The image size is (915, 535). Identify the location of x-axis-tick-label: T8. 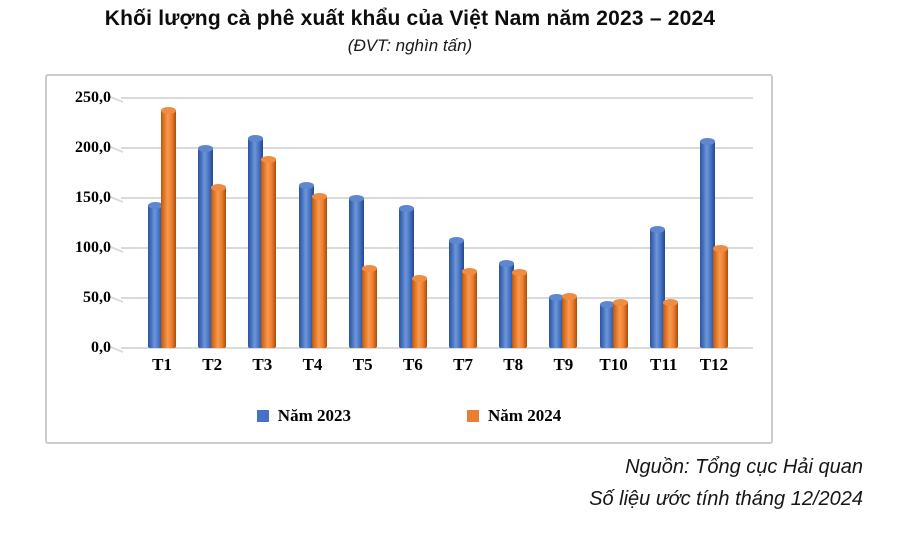
(513, 364).